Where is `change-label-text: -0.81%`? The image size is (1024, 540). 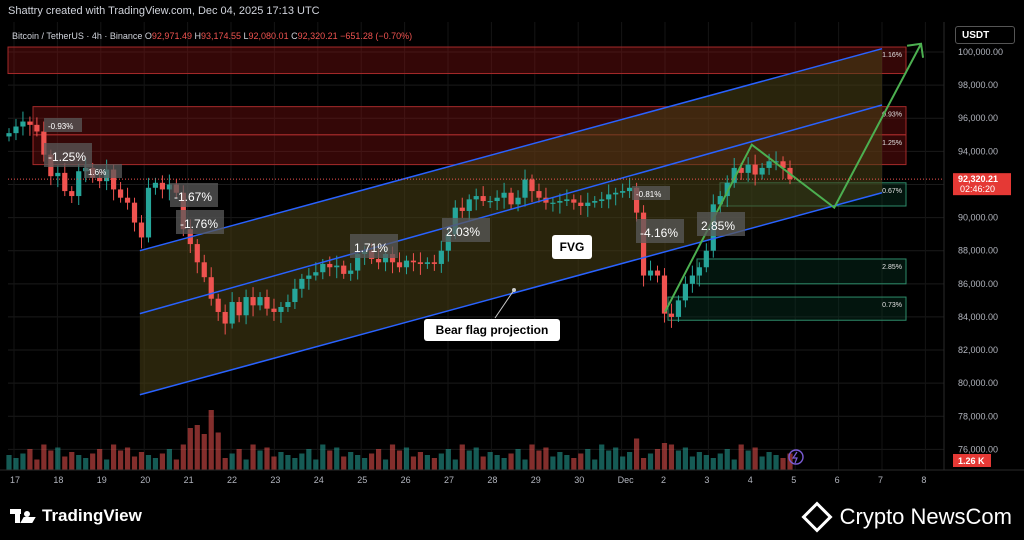
change-label-text: -0.81% is located at coordinates (648, 194).